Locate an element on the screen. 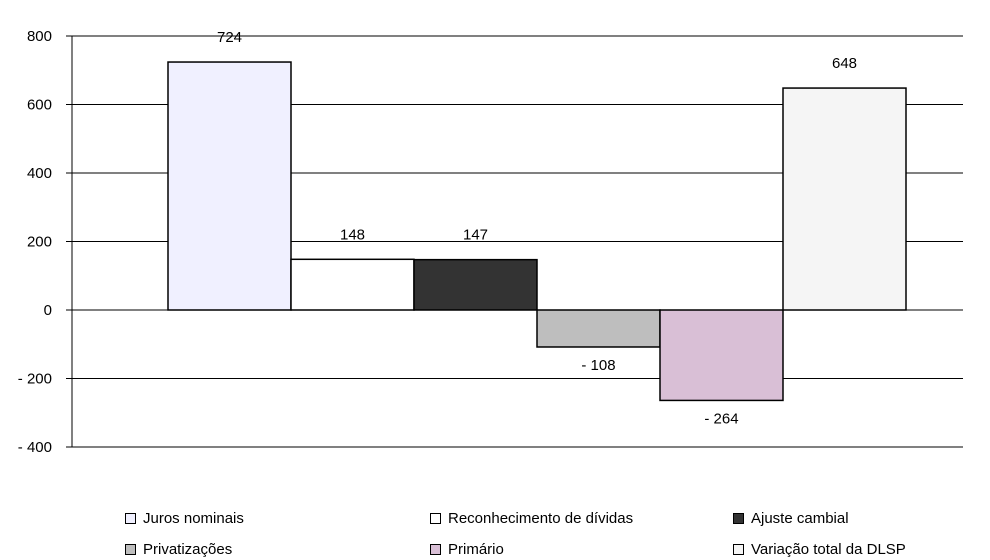 This screenshot has height=560, width=990. data-label: - 108 is located at coordinates (598, 365).